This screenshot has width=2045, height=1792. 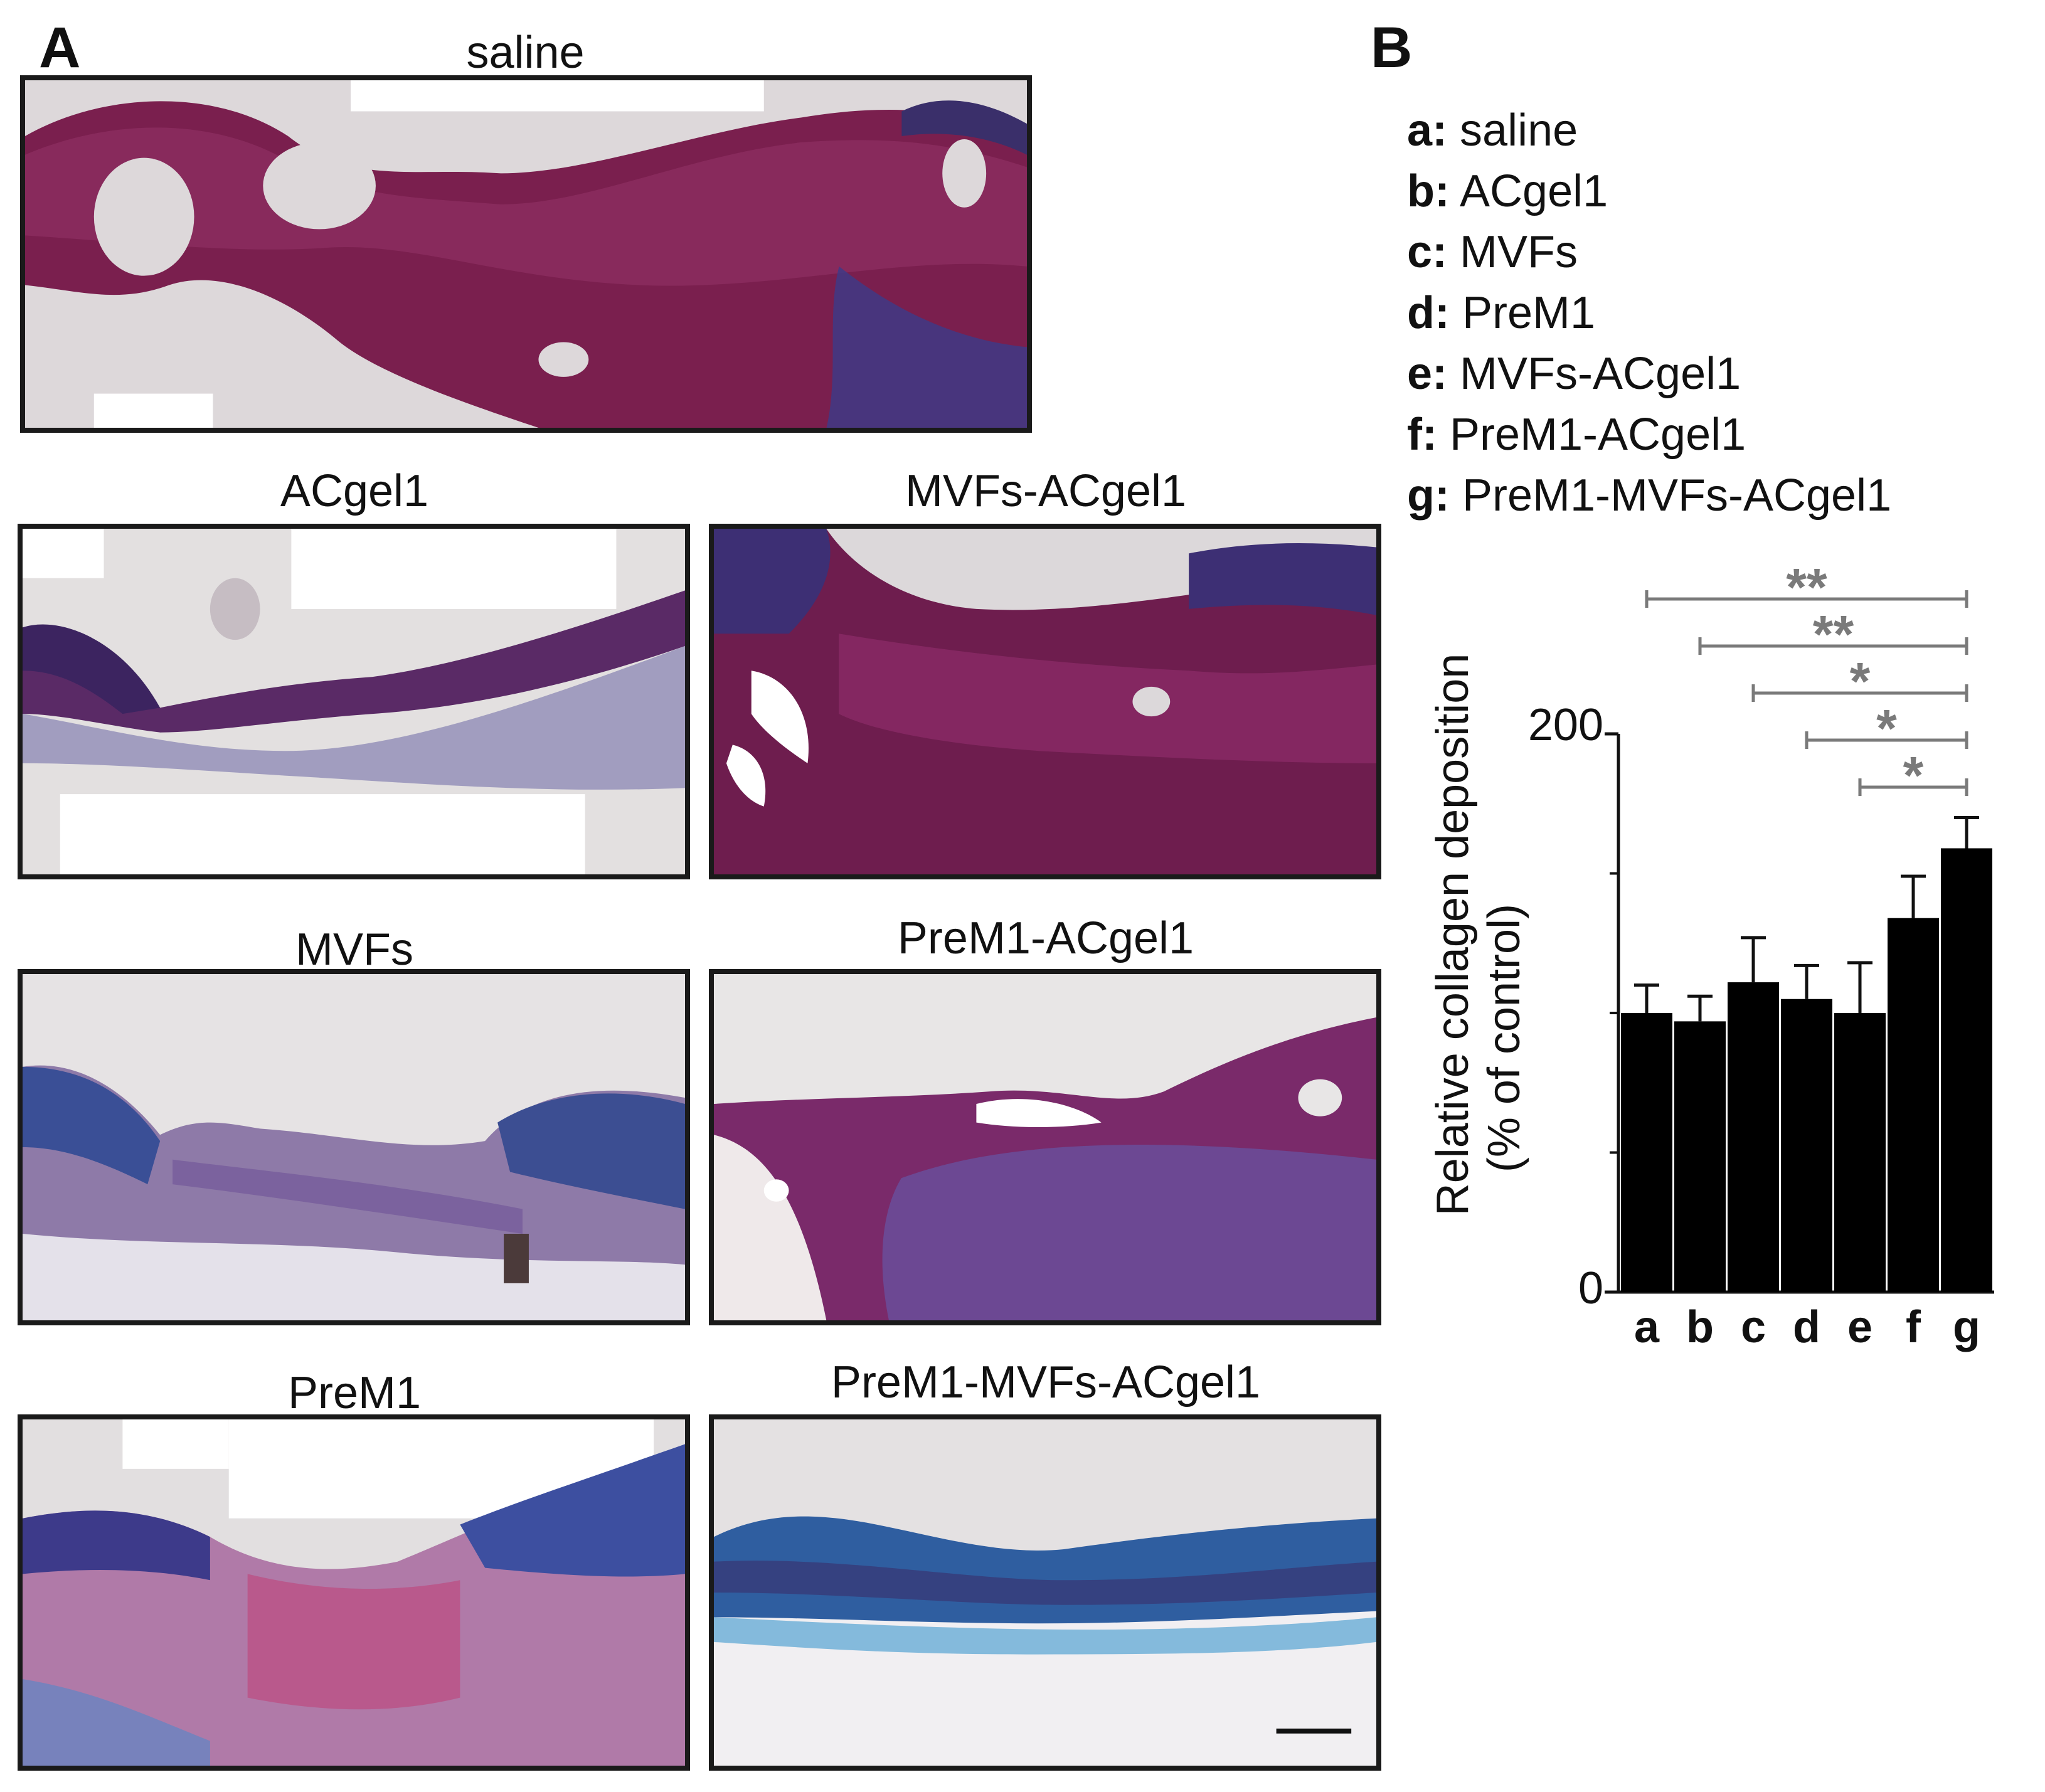 What do you see at coordinates (1647, 1152) in the screenshot?
I see `bar-a` at bounding box center [1647, 1152].